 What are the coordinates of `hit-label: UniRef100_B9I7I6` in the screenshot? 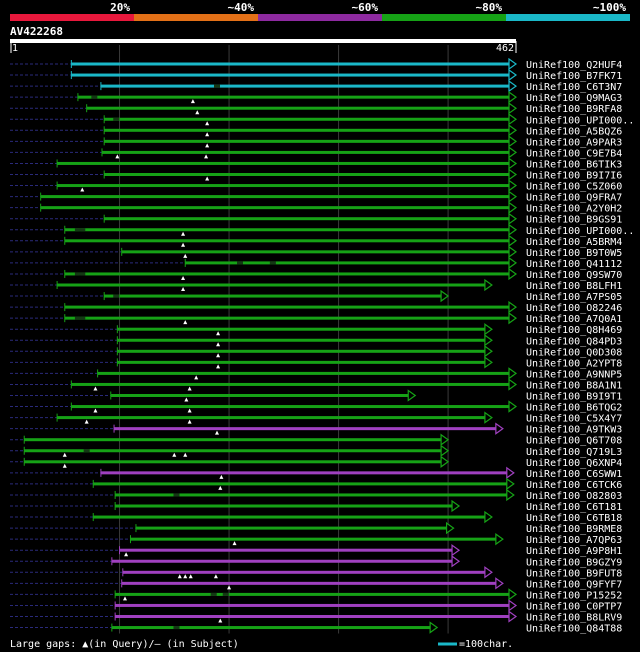 It's located at (574, 176).